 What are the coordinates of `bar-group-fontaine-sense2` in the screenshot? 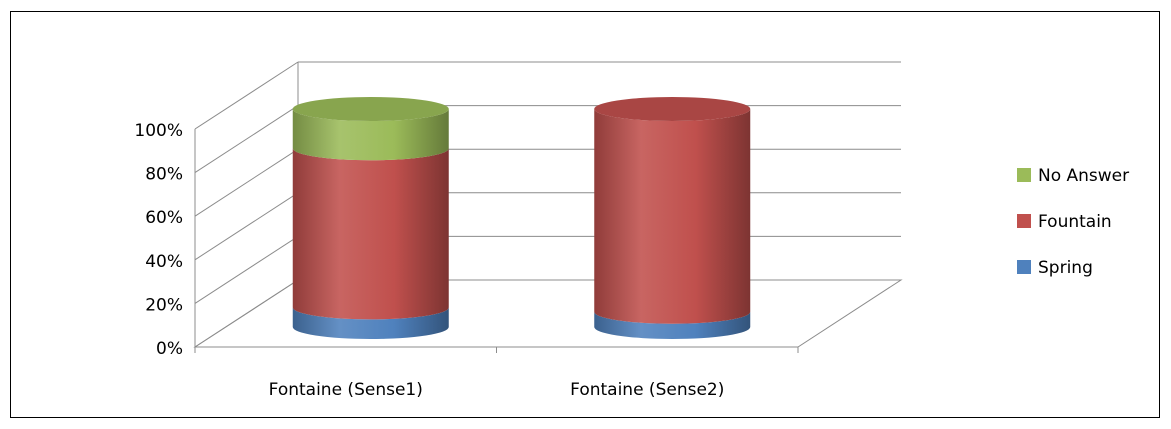 It's located at (672, 218).